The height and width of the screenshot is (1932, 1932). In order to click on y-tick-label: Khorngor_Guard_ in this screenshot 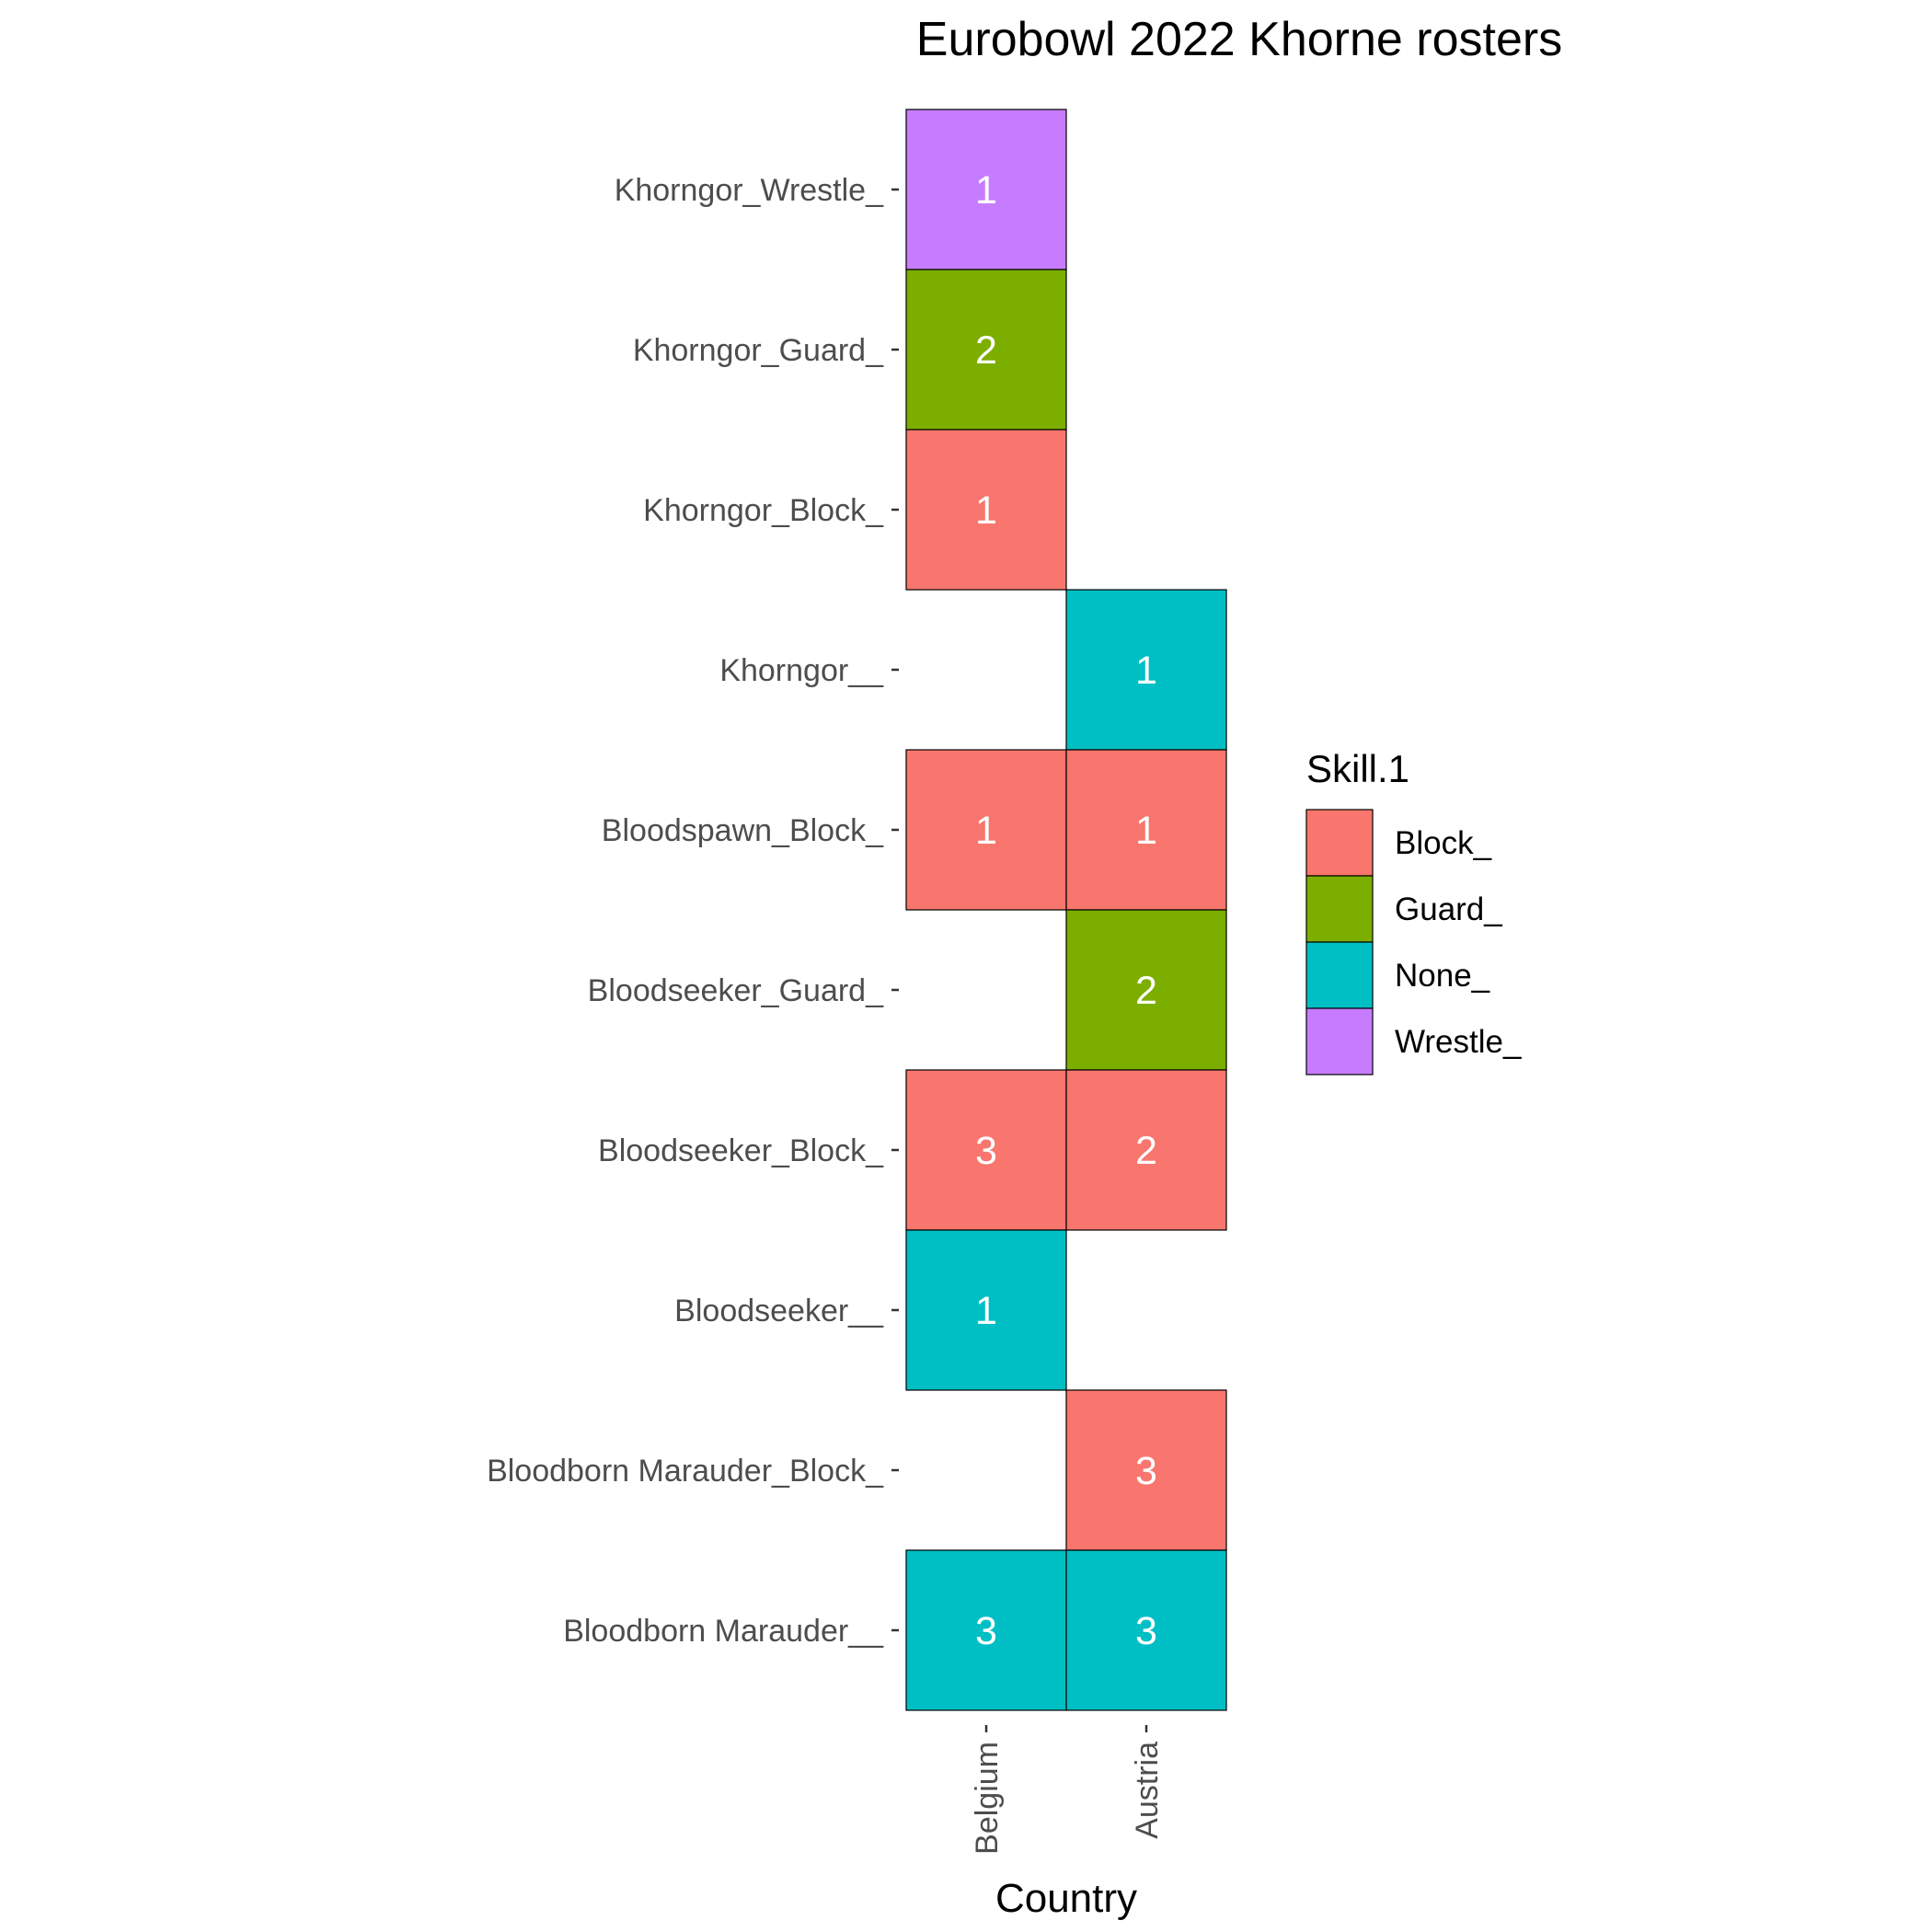, I will do `click(758, 350)`.